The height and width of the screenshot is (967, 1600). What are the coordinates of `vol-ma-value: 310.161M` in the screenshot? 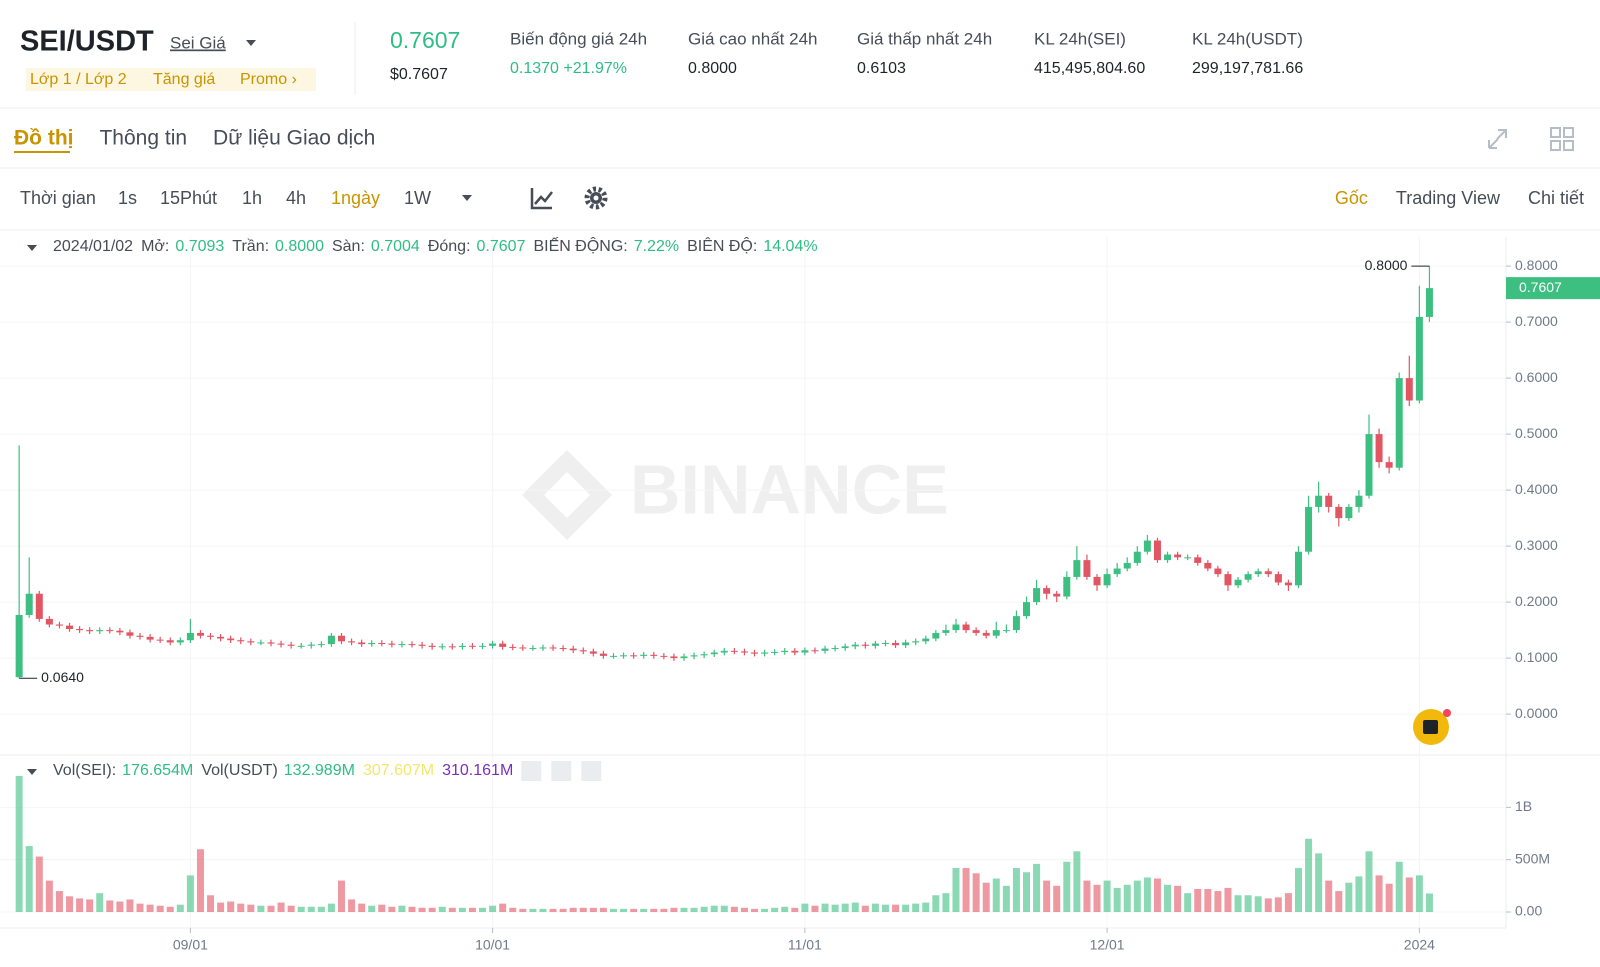 It's located at (477, 770).